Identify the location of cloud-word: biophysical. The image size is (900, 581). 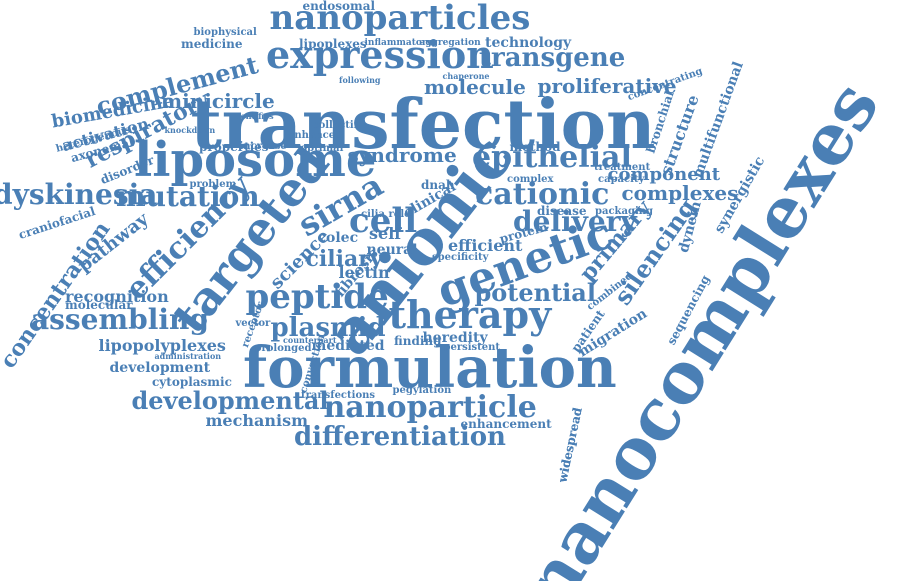
(225, 32).